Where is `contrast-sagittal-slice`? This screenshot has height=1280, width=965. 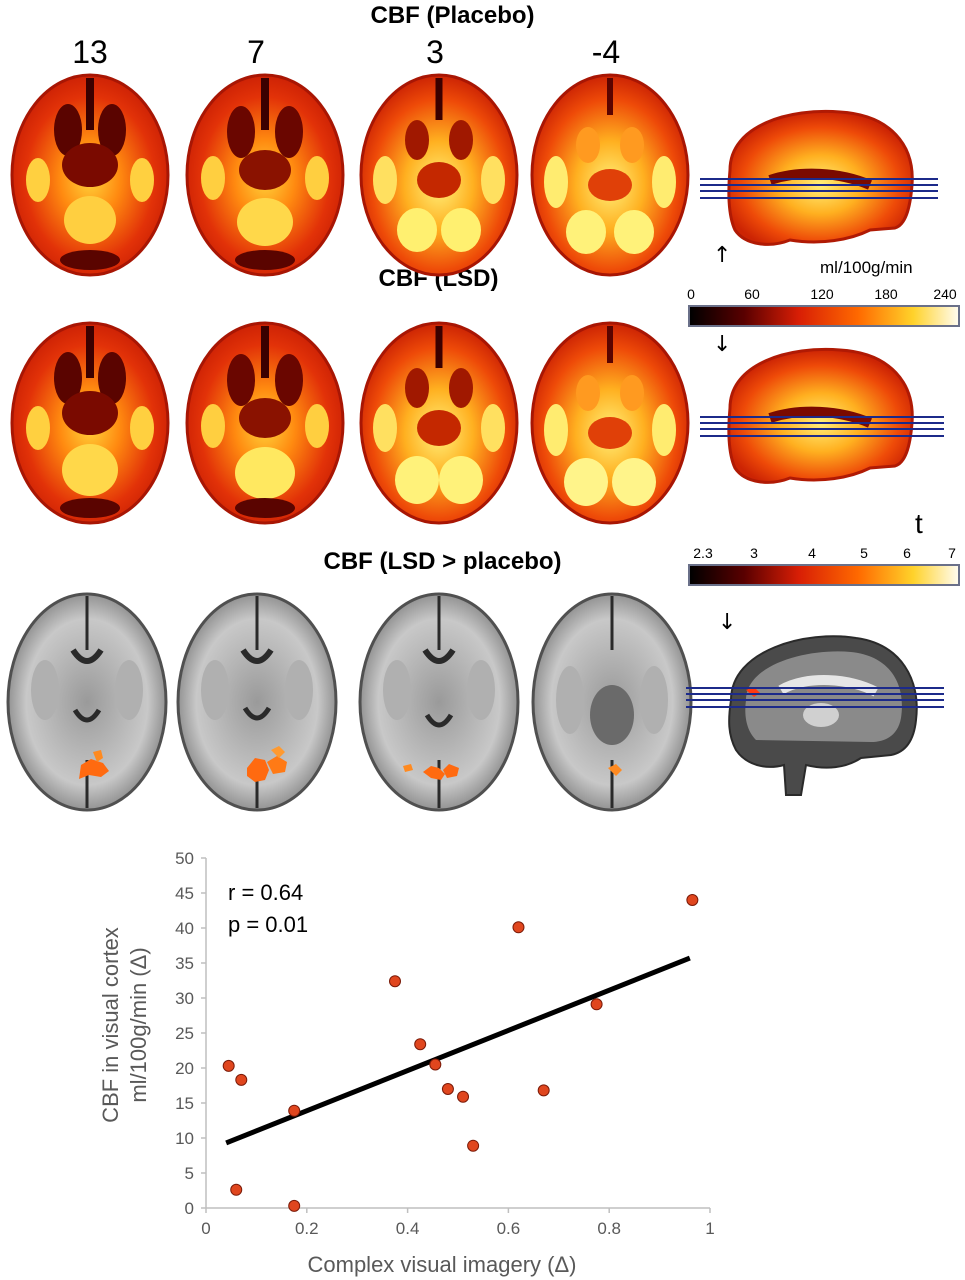
contrast-sagittal-slice is located at coordinates (815, 715).